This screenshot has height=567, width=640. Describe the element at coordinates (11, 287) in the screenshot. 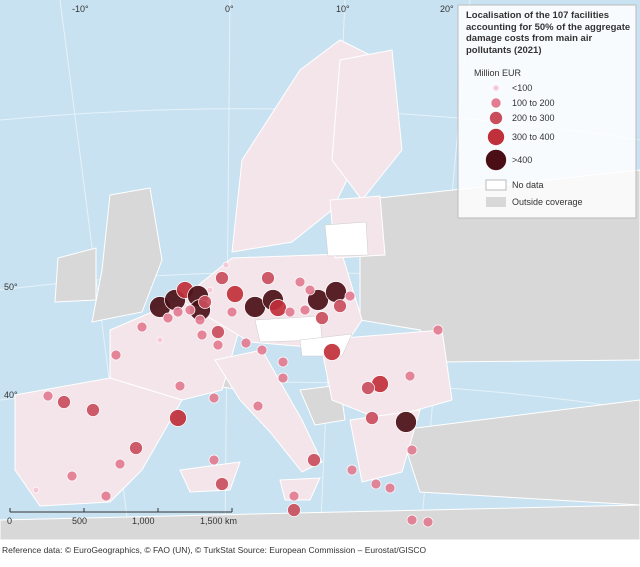

I see `graticule-label: 50°` at that location.